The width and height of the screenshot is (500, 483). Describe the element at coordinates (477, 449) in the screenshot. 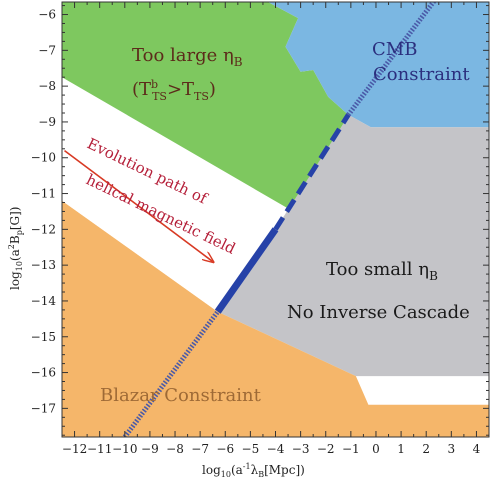

I see `x-tick-label: 4` at that location.